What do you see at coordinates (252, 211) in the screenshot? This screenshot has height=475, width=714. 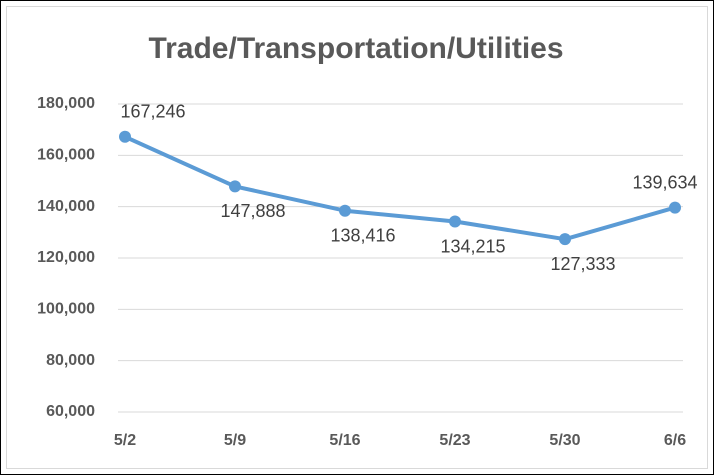 I see `data-label: 147,888` at bounding box center [252, 211].